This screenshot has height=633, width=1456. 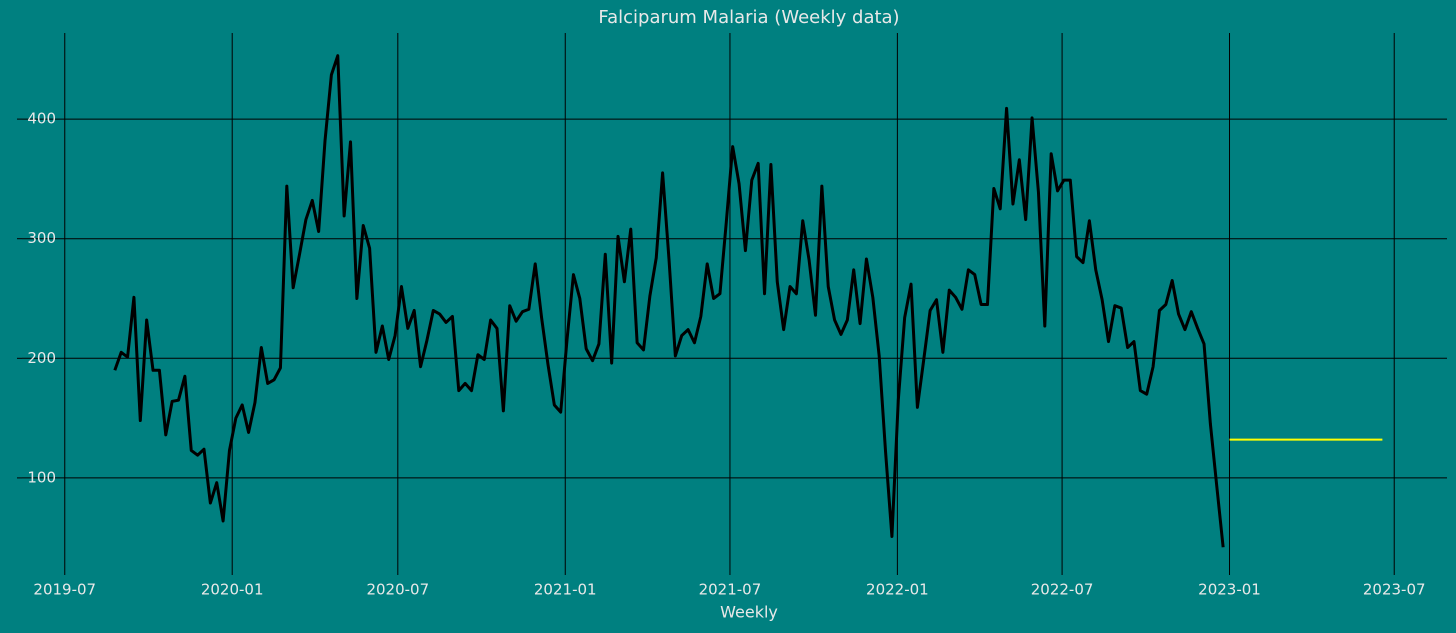 I want to click on y-tick-label: 300, so click(x=41, y=238).